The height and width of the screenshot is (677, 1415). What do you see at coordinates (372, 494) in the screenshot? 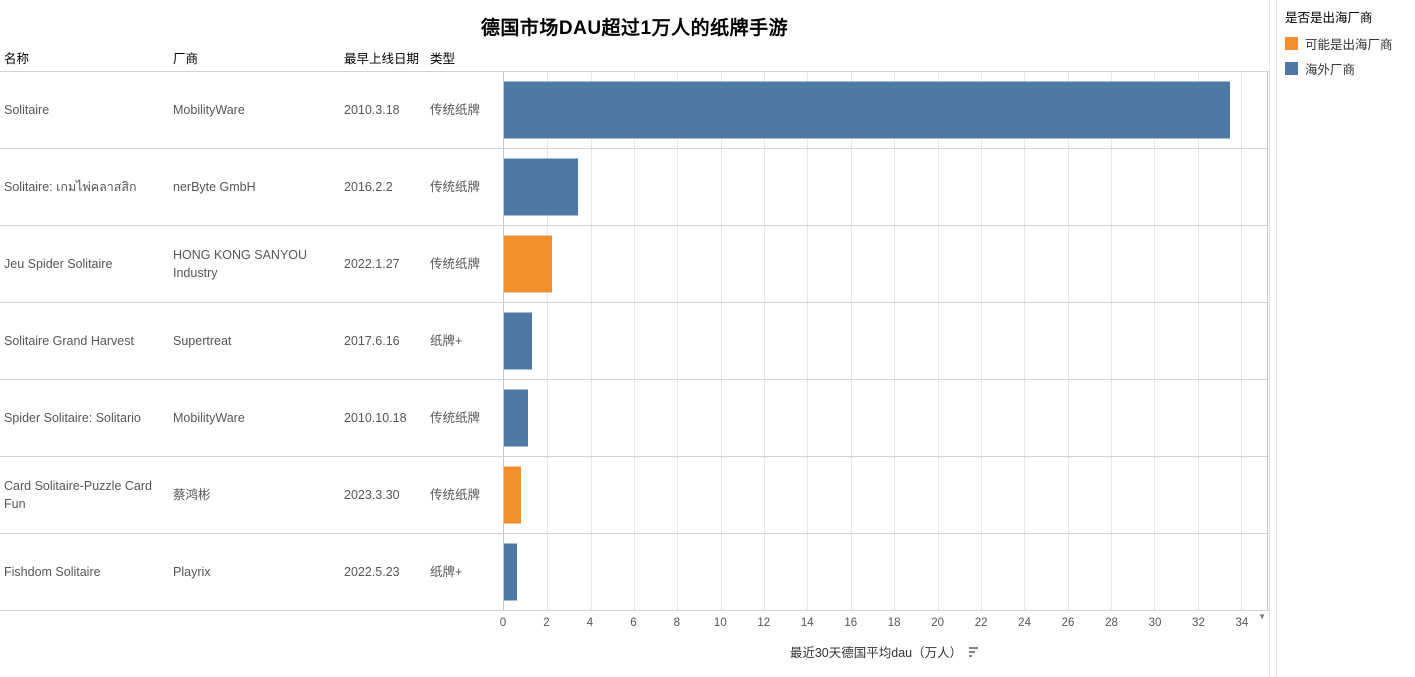
I see `release-date-cell: 2023.3.30` at bounding box center [372, 494].